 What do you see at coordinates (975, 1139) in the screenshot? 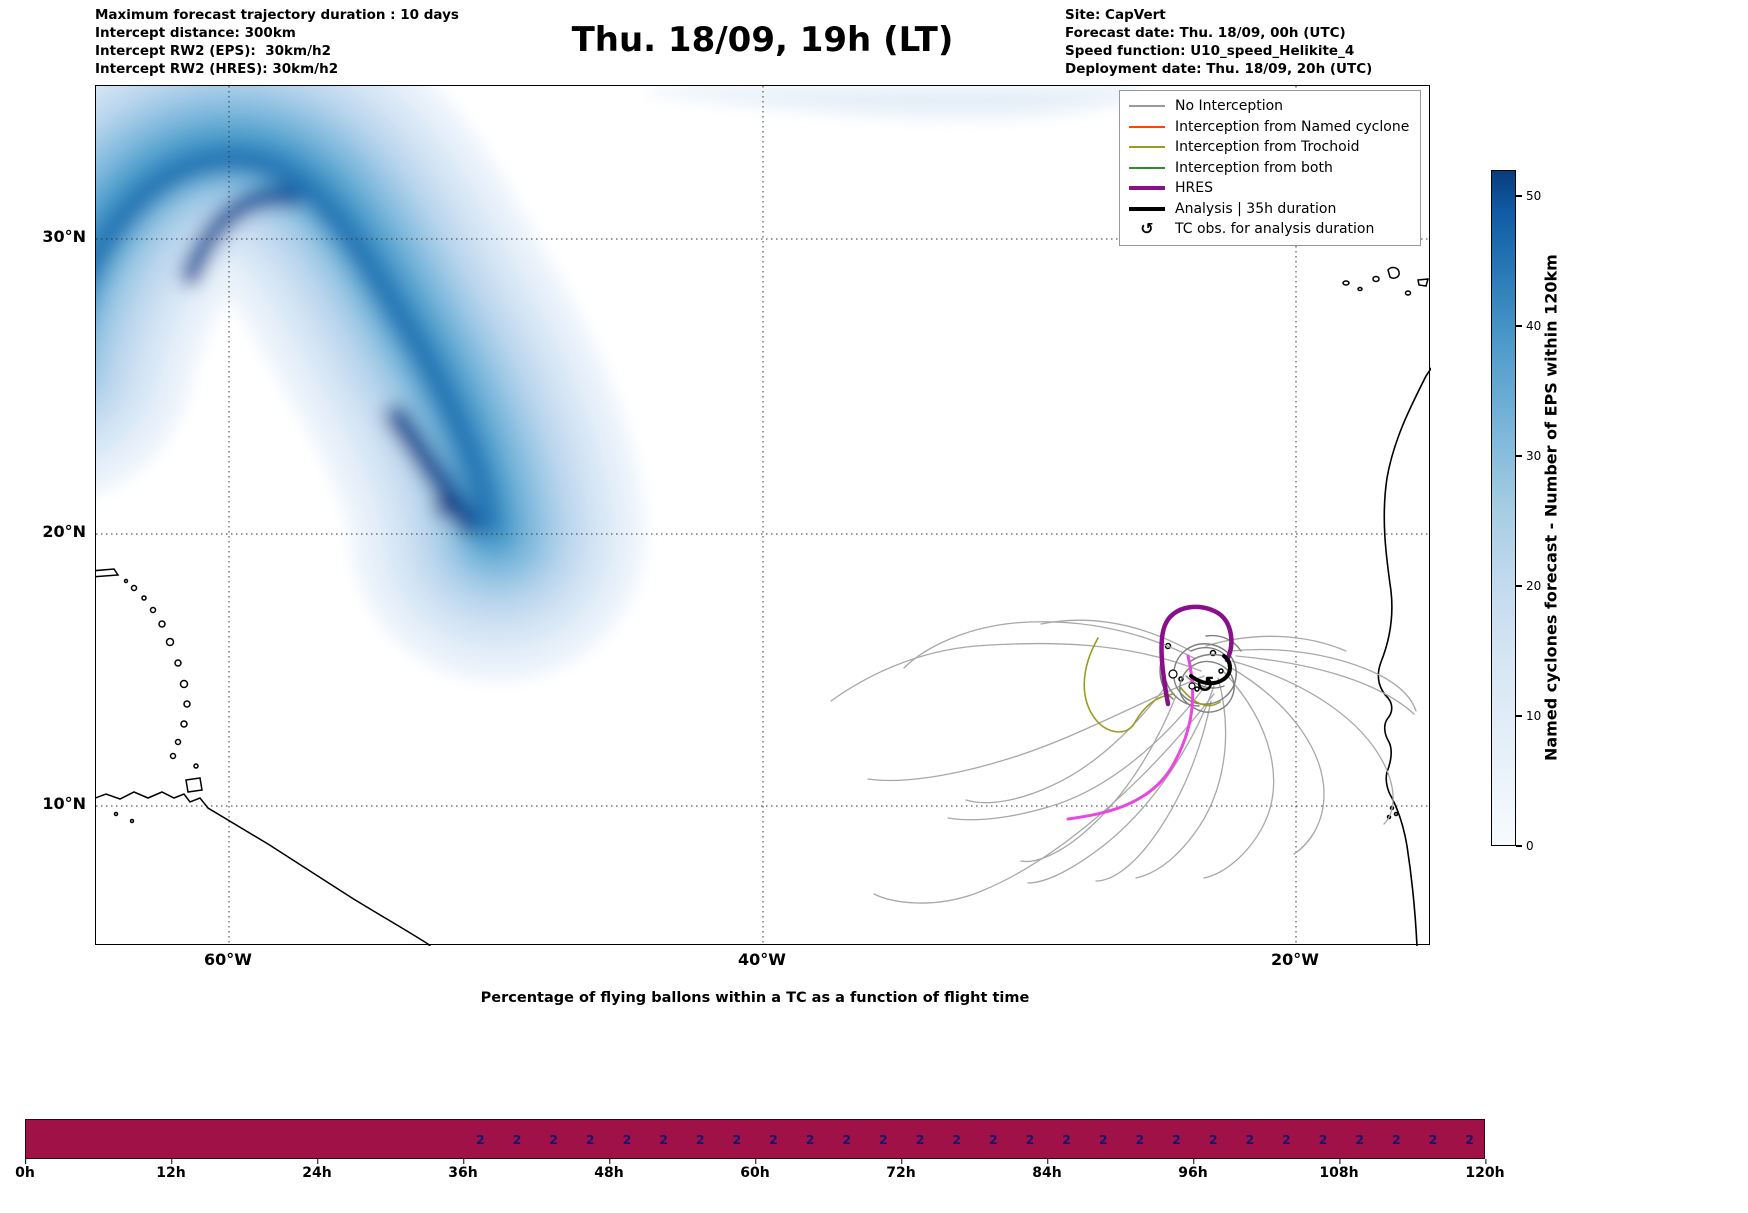
I see `bar-value-labels: 2 2 2 2 2 2 2 2 2 2 2 2 2 2 2 2 2 2 2 2 2 2 2 2 2 2 2 2` at bounding box center [975, 1139].